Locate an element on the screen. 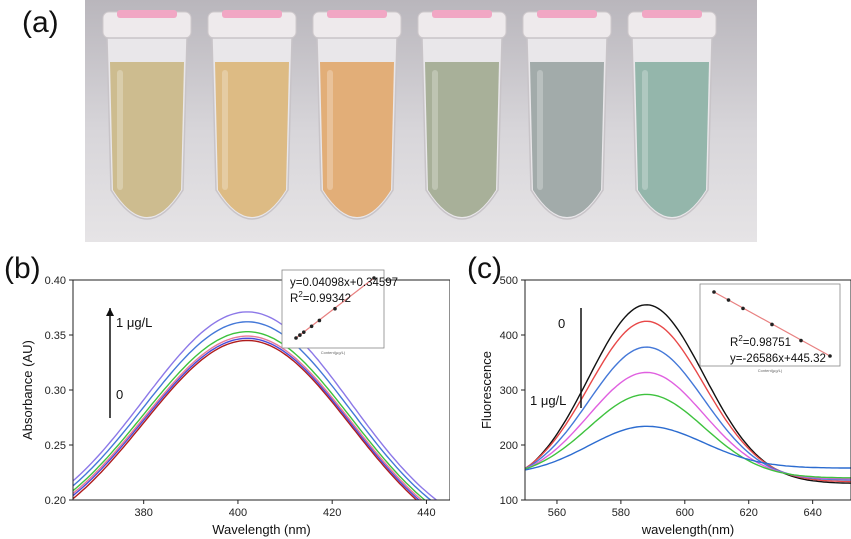 The width and height of the screenshot is (851, 539). r-squared-value: =0.98751 is located at coordinates (767, 343).